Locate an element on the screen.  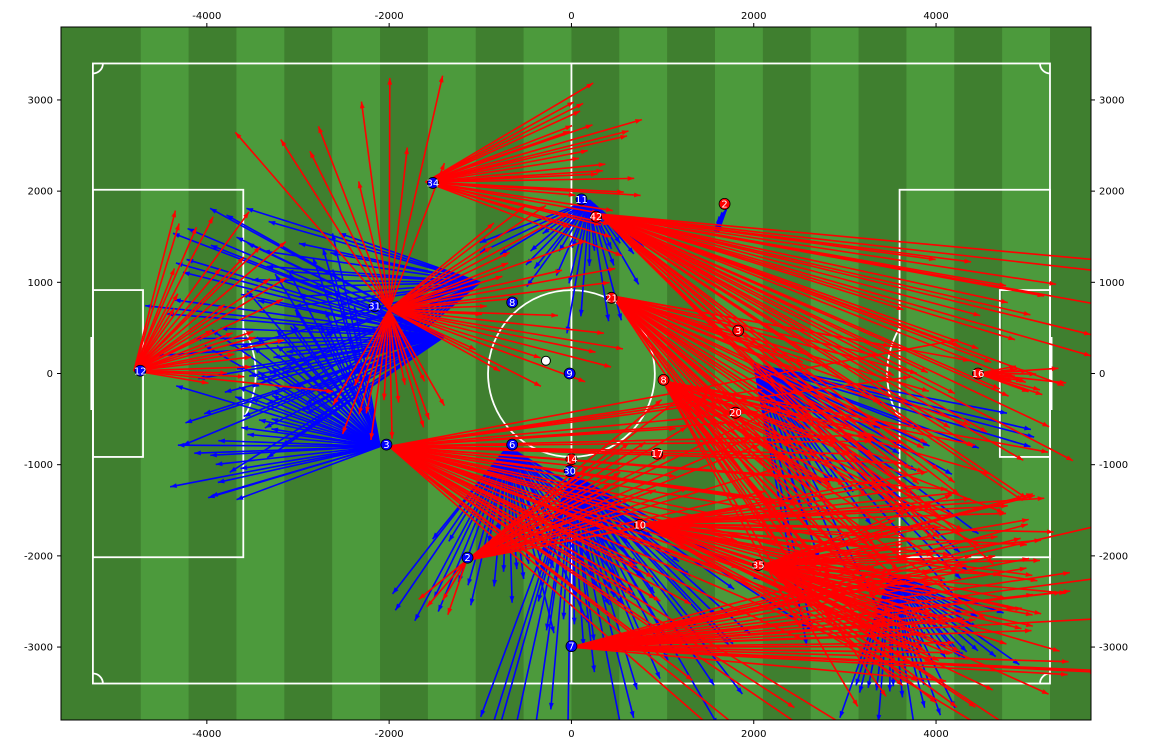
x-tick-label-bottom: 4000 is located at coordinates (935, 734).